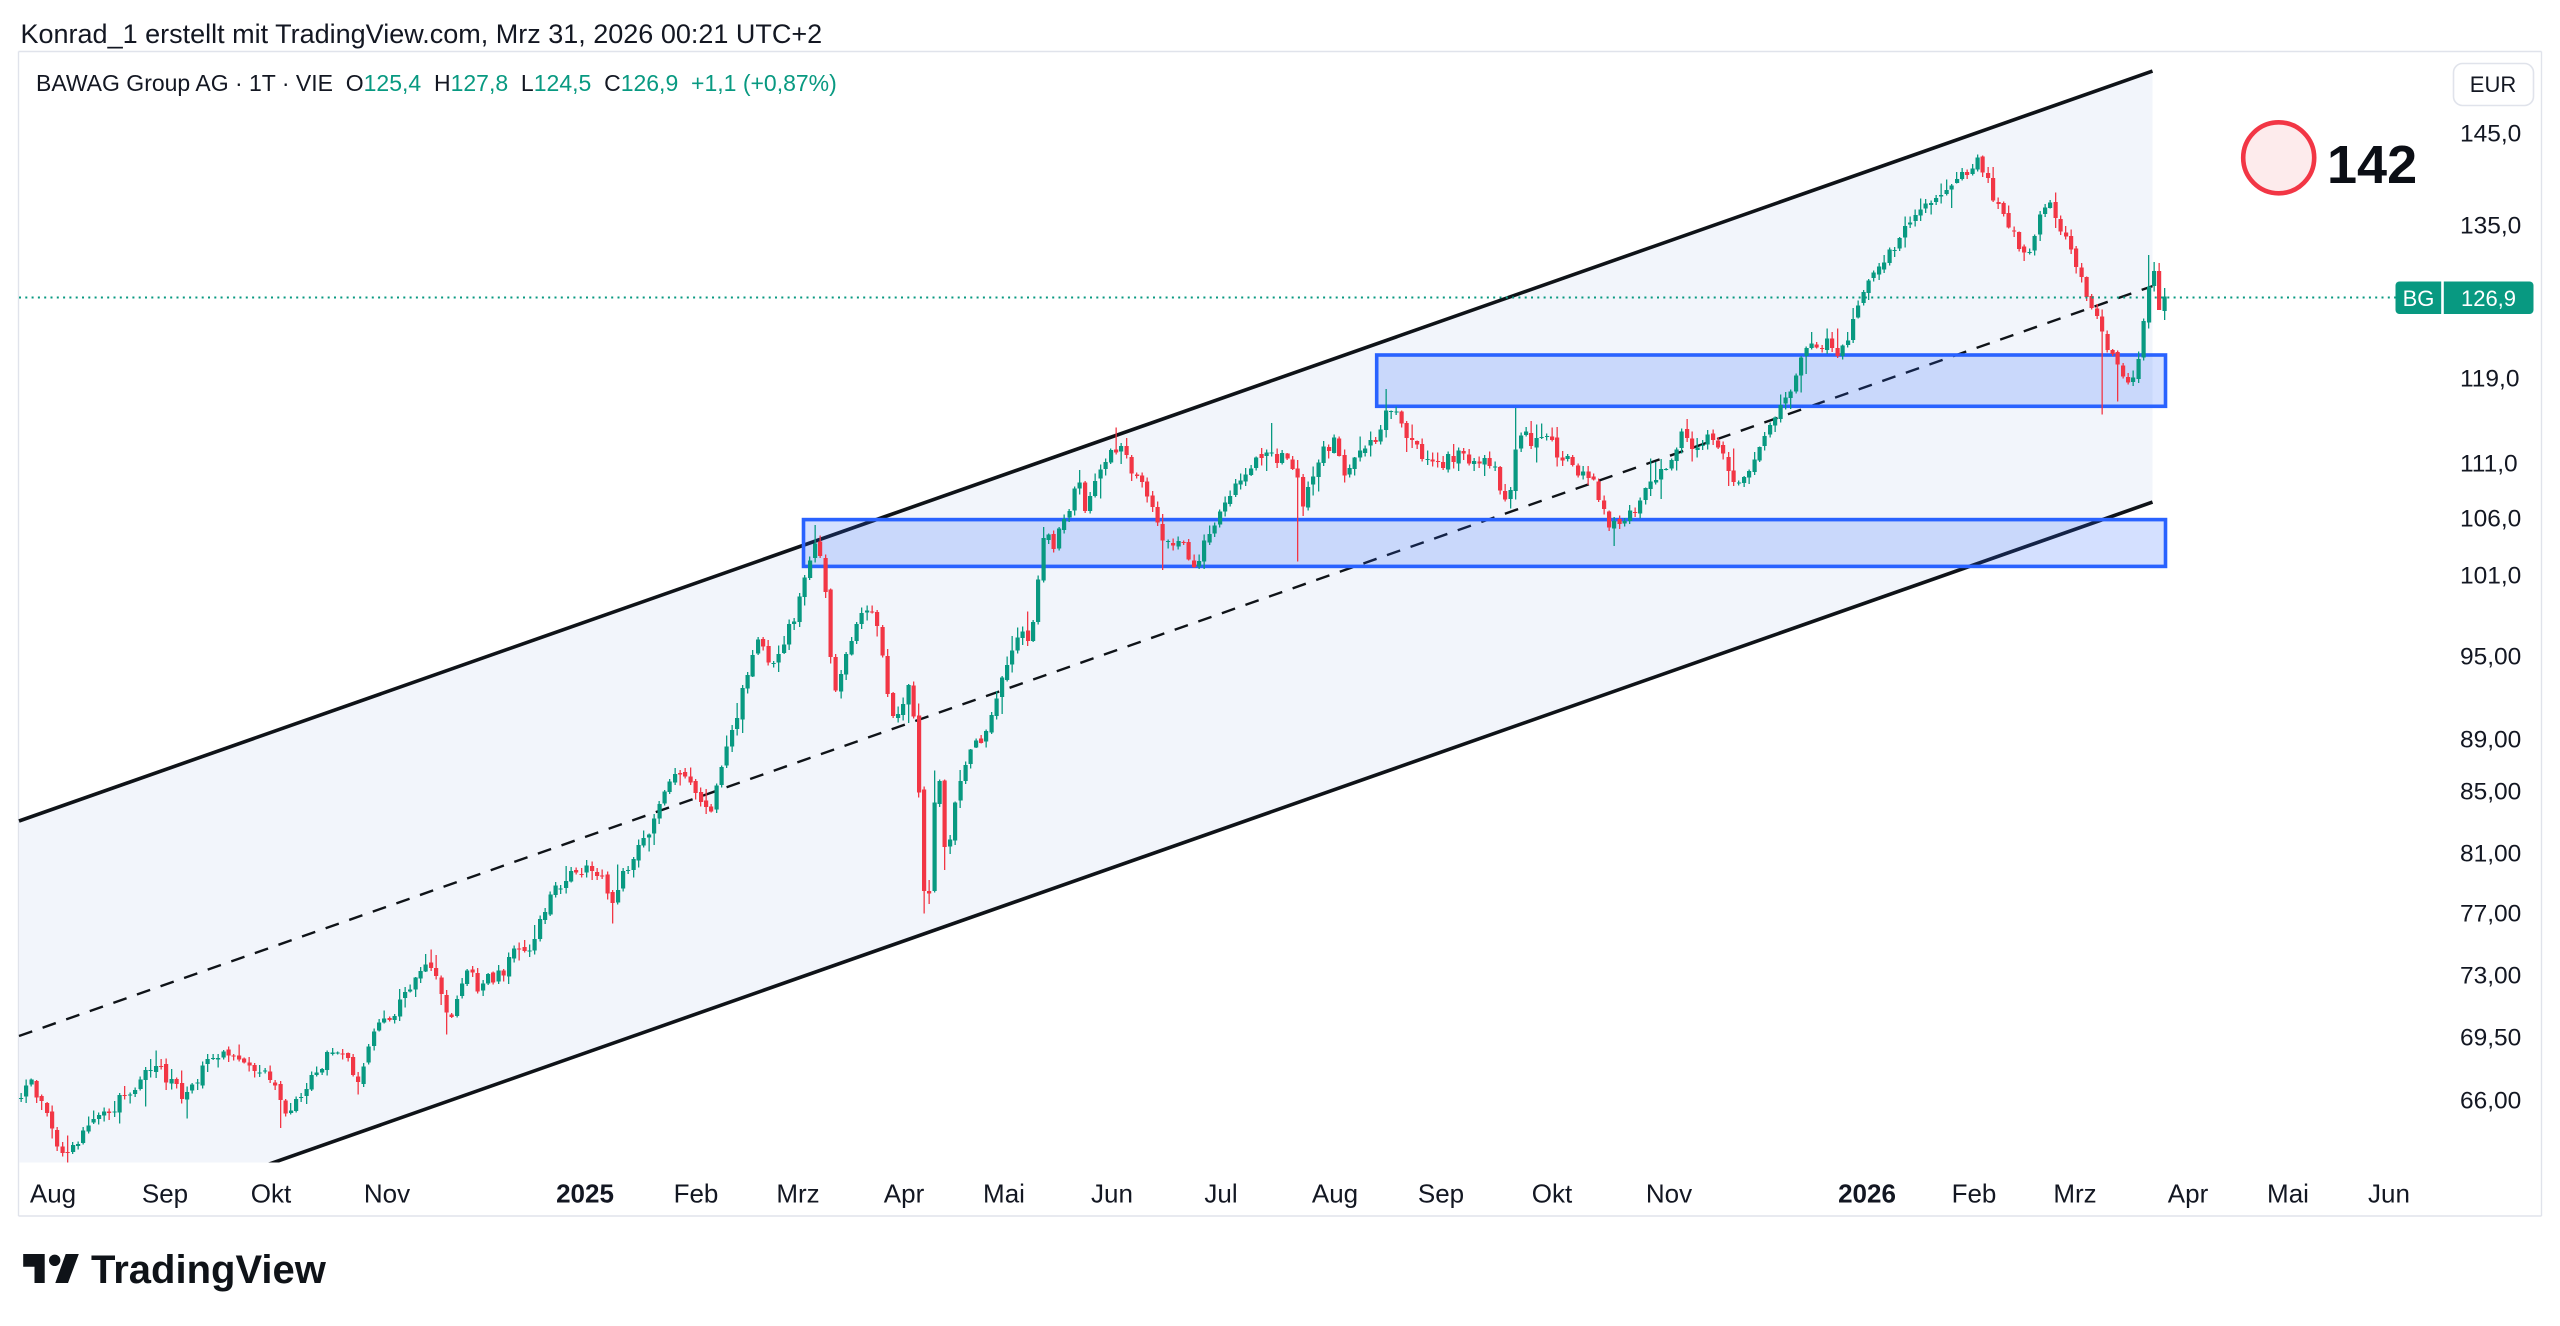  I want to click on svg-text: 111,0, so click(2489, 464).